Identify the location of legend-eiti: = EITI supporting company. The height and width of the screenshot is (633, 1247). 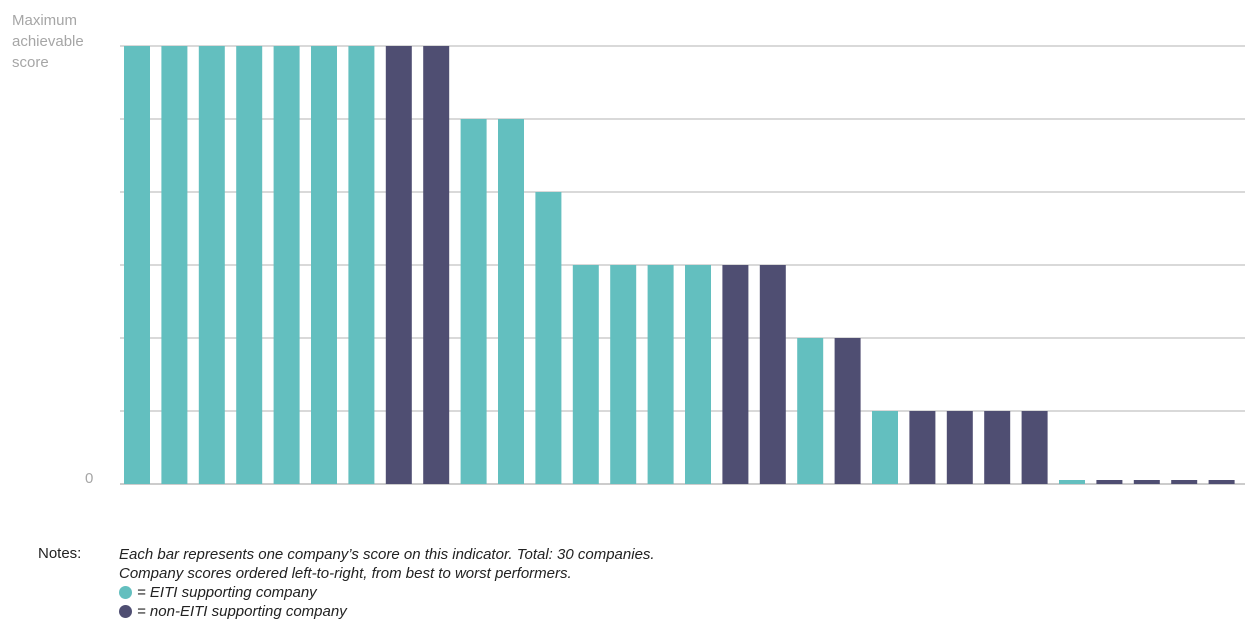
(387, 592).